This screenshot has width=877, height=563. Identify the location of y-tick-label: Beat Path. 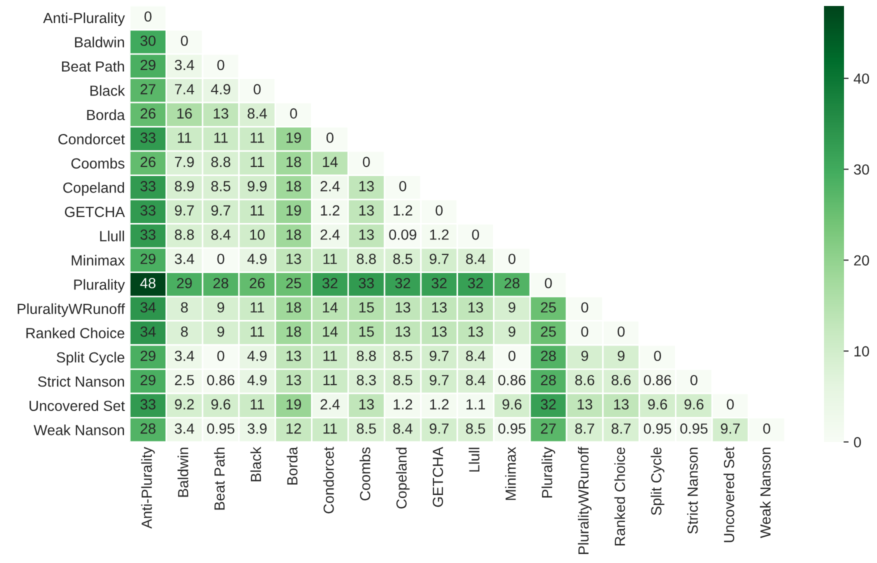
(93, 66).